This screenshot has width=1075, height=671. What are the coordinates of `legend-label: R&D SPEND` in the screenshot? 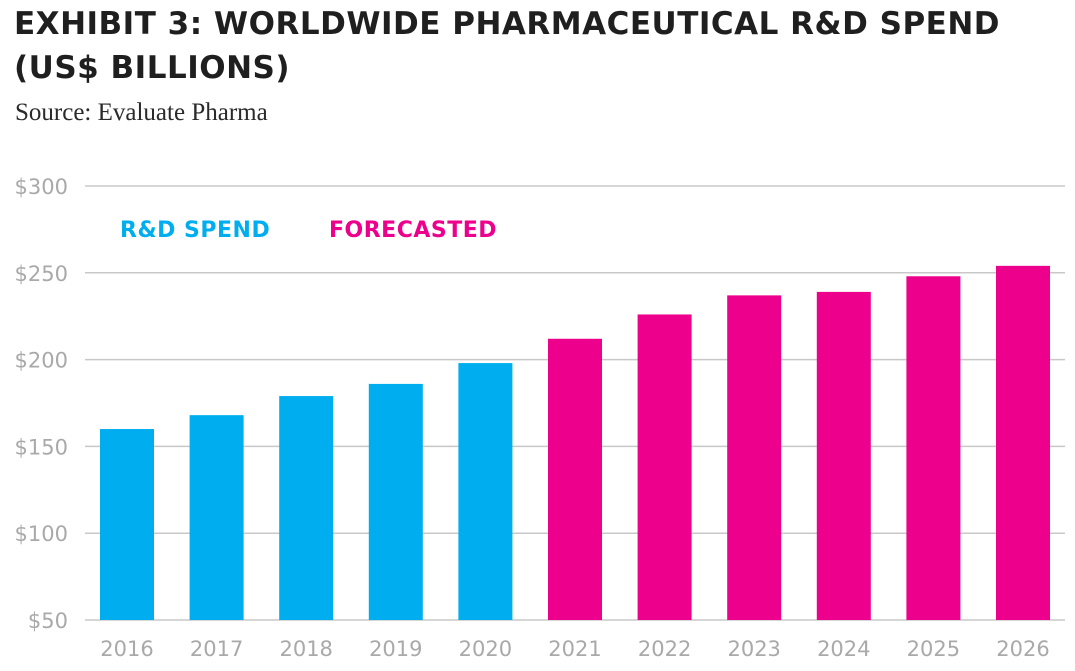 It's located at (195, 230).